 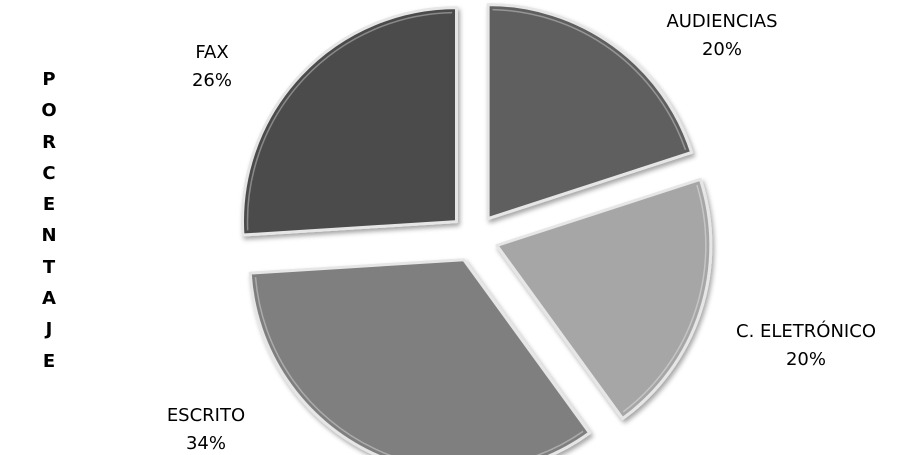 I want to click on y-axis-label-letter: O, so click(x=49, y=111).